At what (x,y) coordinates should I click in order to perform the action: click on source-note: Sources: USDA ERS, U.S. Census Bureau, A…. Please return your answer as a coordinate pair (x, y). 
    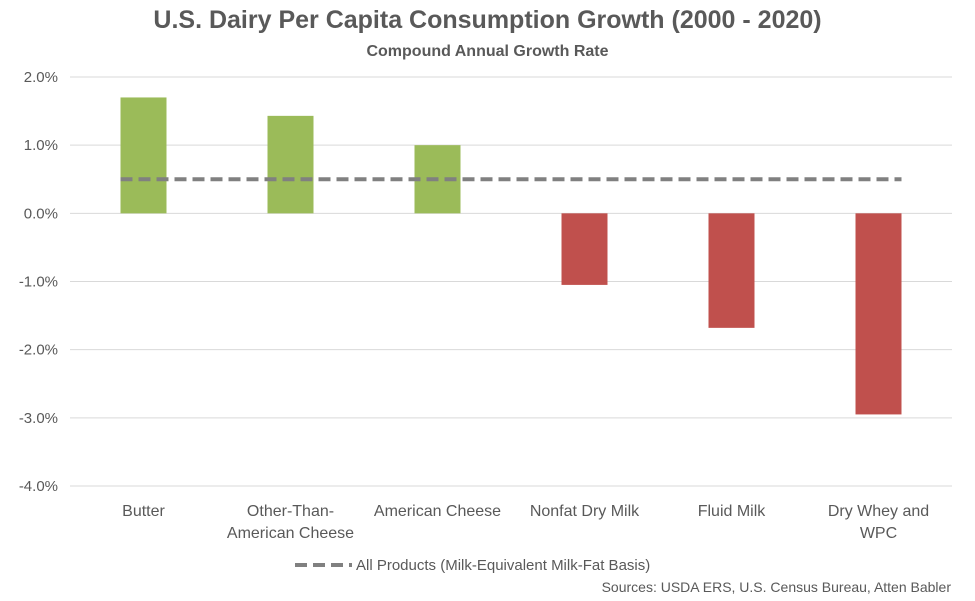
    Looking at the image, I should click on (776, 587).